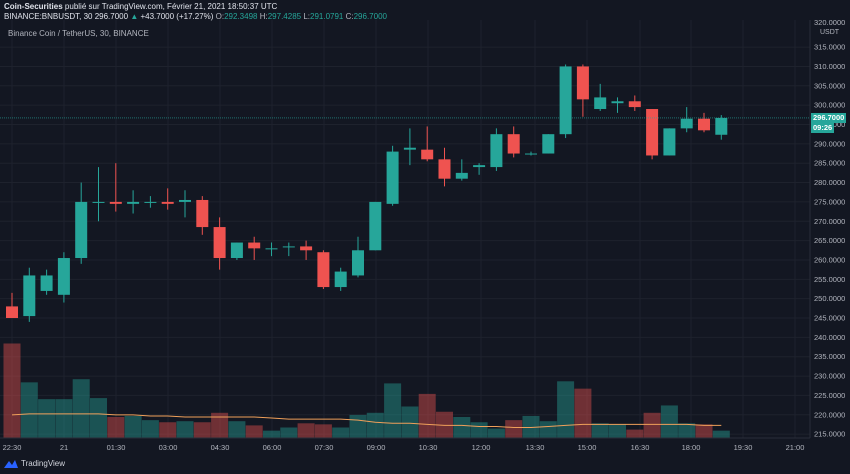  I want to click on high-label: H:, so click(263, 16).